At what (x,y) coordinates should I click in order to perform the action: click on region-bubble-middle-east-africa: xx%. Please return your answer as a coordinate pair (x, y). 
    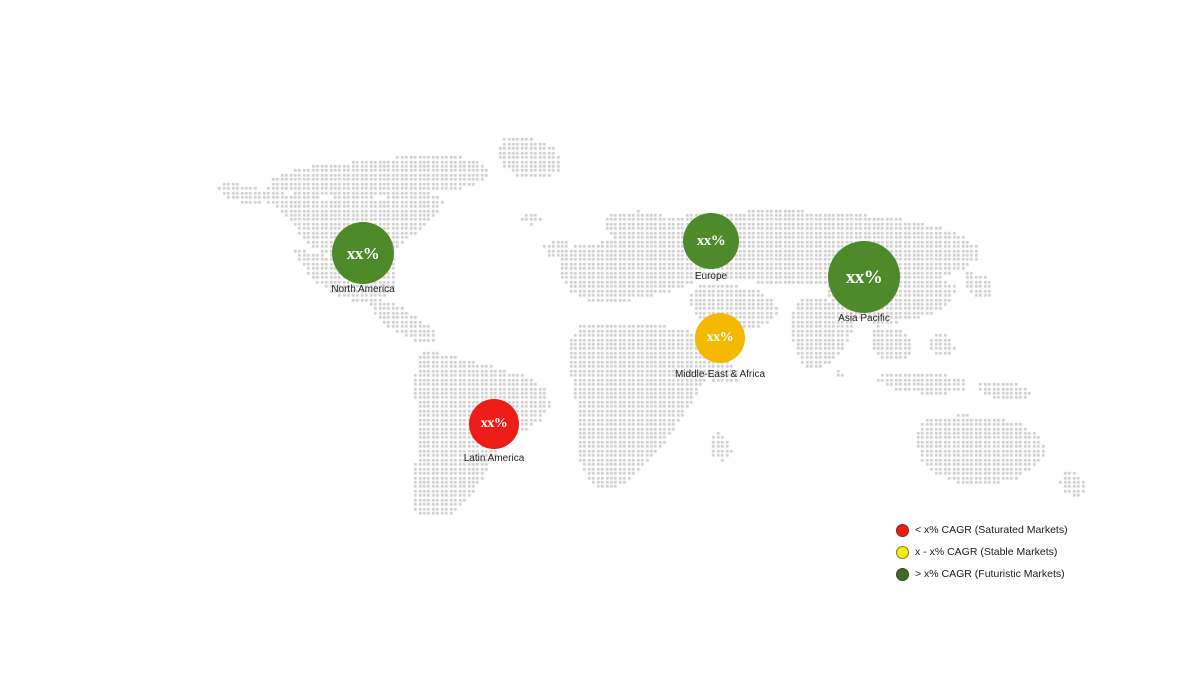
    Looking at the image, I should click on (720, 338).